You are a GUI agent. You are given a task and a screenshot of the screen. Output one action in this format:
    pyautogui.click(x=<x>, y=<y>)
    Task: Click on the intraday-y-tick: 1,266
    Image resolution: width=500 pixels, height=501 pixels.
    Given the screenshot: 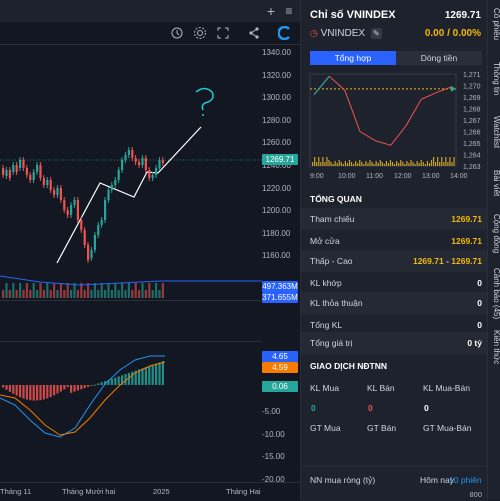 What is the action you would take?
    pyautogui.click(x=472, y=133)
    